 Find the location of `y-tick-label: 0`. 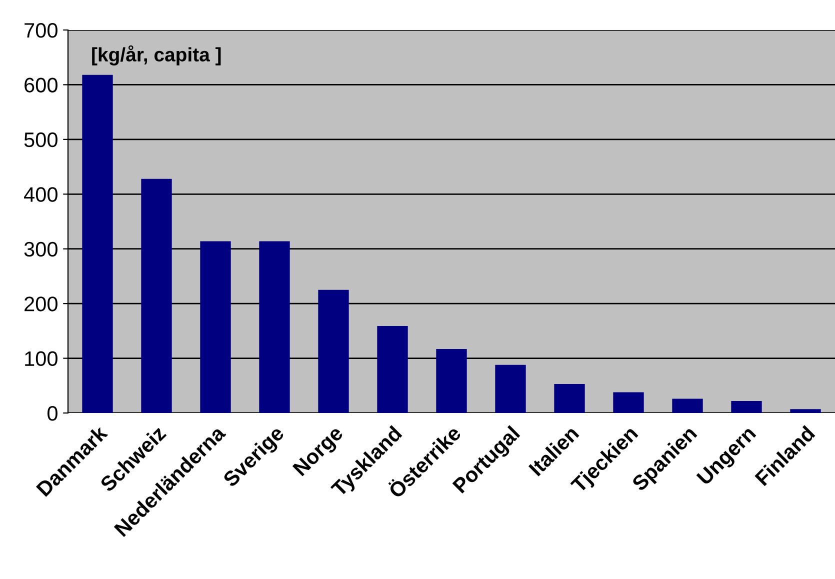

y-tick-label: 0 is located at coordinates (53, 413).